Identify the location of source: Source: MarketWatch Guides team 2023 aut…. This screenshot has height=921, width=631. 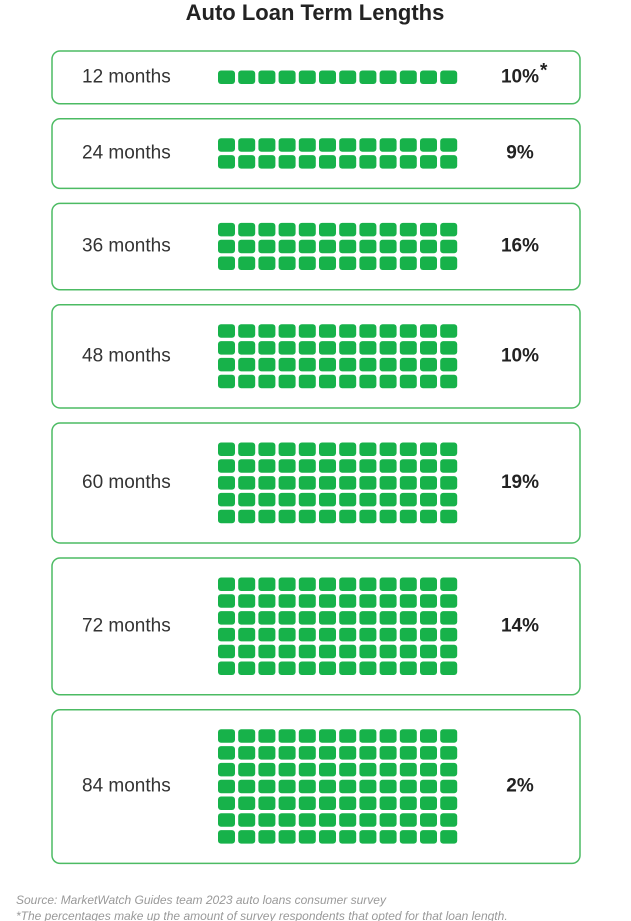
(201, 900).